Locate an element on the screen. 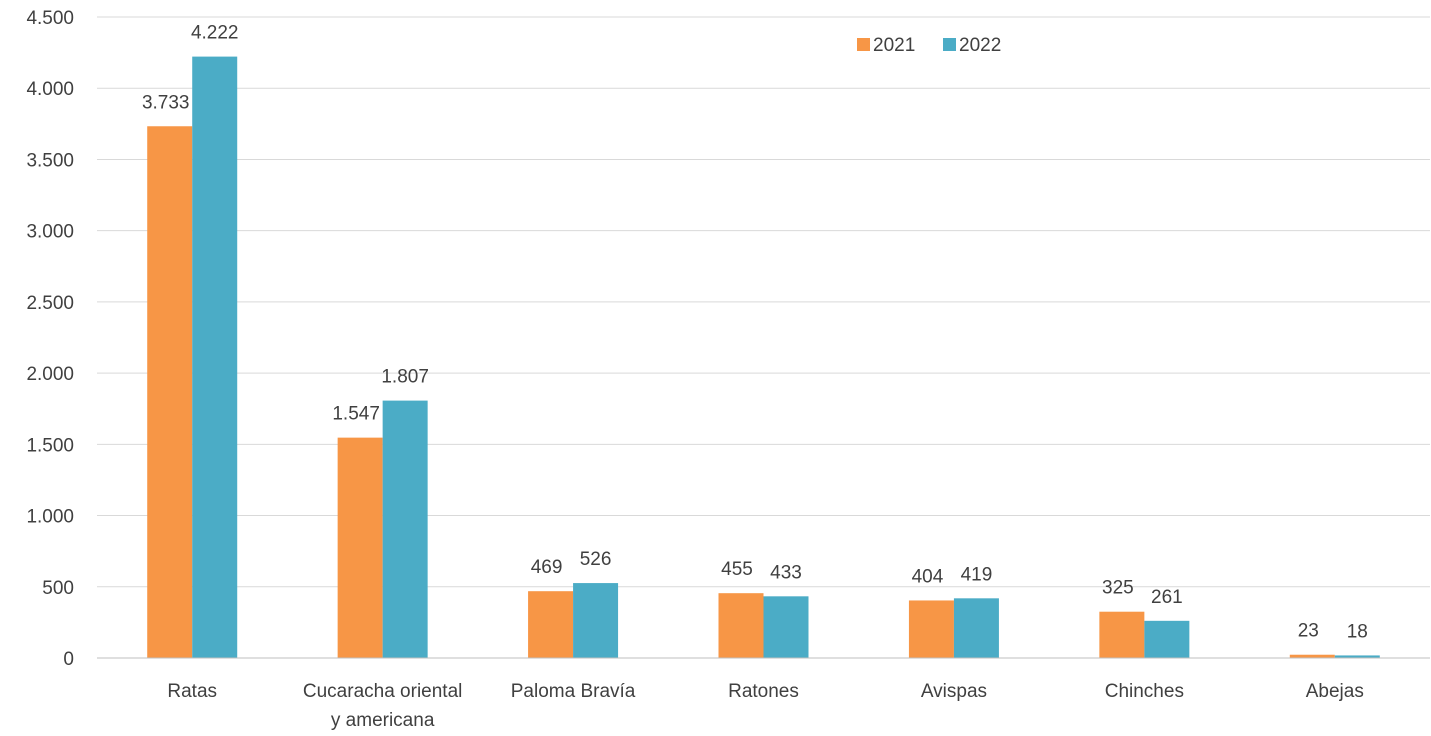 This screenshot has width=1431, height=736. y-tick-label: 1.000 is located at coordinates (50, 517).